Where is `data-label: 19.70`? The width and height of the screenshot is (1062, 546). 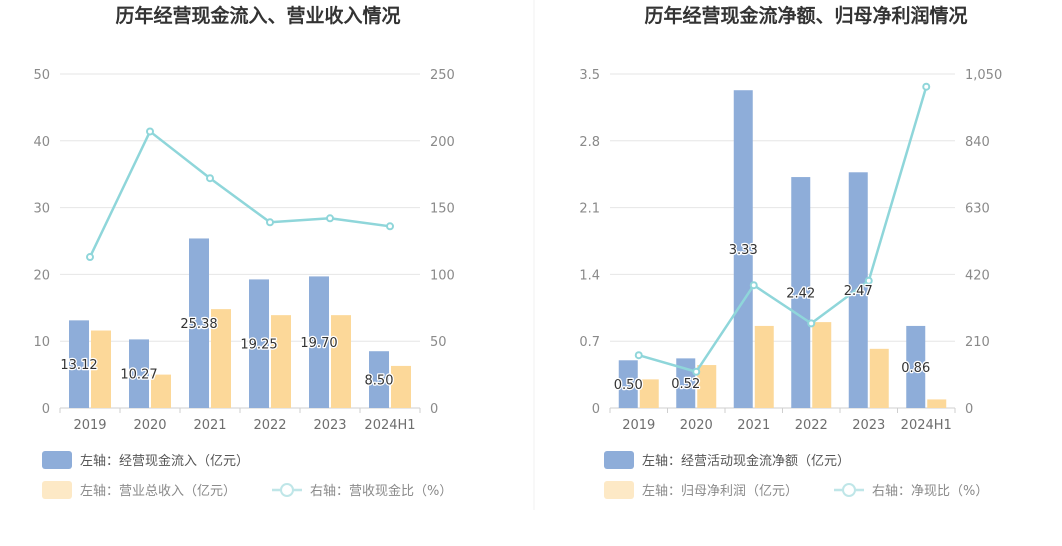 data-label: 19.70 is located at coordinates (318, 343).